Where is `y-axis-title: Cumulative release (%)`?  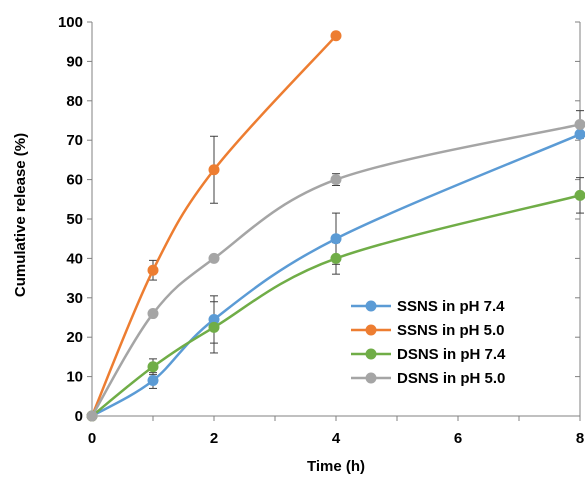
y-axis-title: Cumulative release (%) is located at coordinates (20, 215).